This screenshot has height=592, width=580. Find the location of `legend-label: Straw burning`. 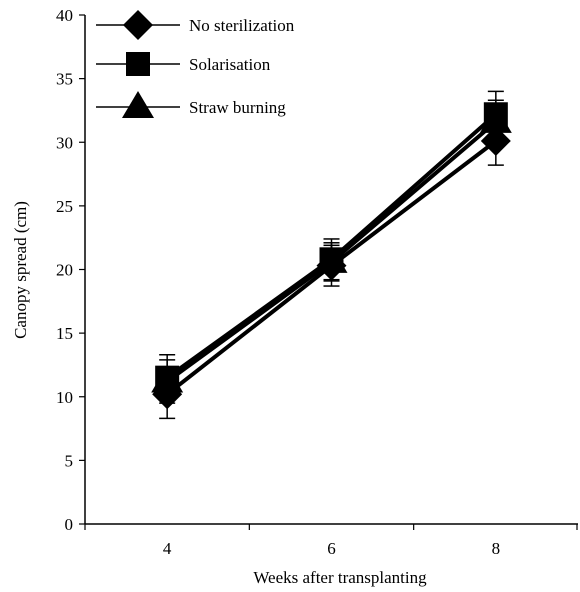

legend-label: Straw burning is located at coordinates (237, 107).